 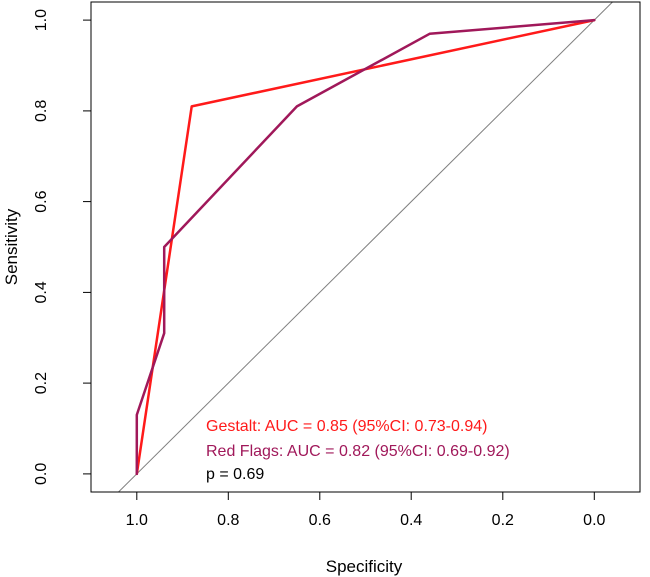 What do you see at coordinates (41, 474) in the screenshot?
I see `y-tick-label: 0.0` at bounding box center [41, 474].